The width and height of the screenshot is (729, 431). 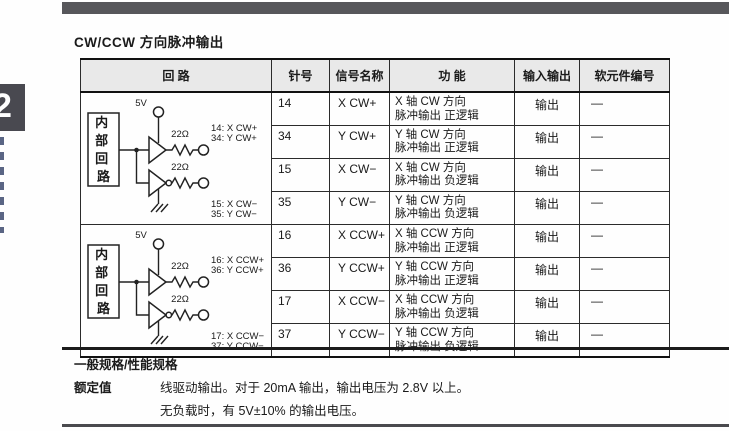 I want to click on cell-pin: 15, so click(x=300, y=174).